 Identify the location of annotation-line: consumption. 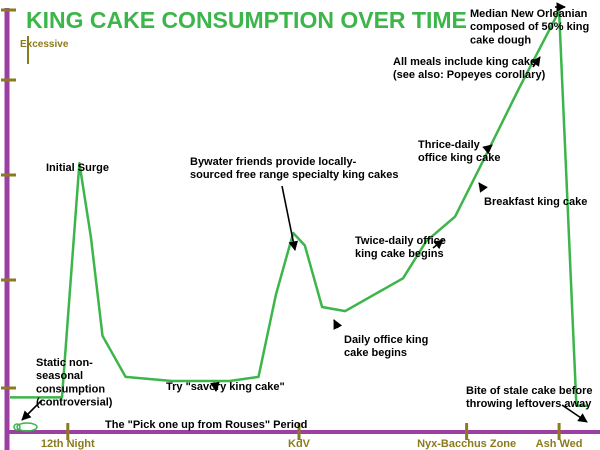
(70, 389).